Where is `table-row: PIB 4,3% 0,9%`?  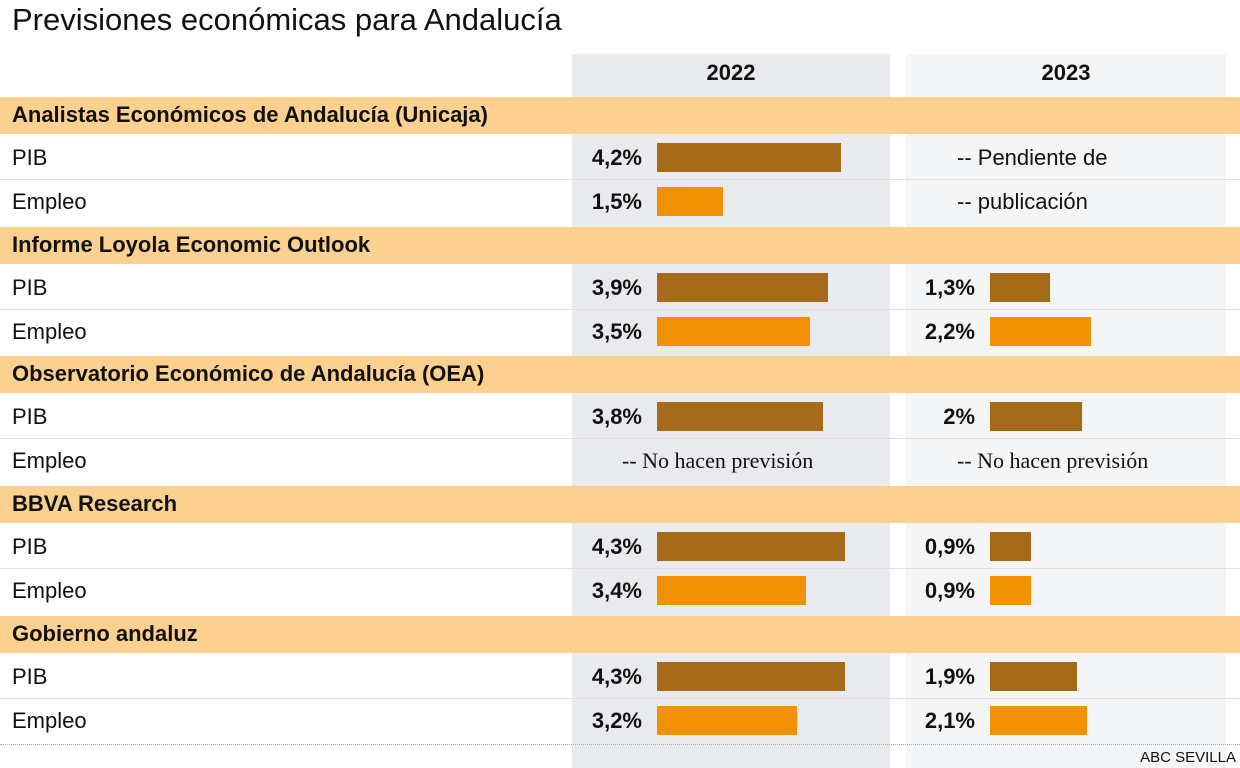 table-row: PIB 4,3% 0,9% is located at coordinates (620, 546).